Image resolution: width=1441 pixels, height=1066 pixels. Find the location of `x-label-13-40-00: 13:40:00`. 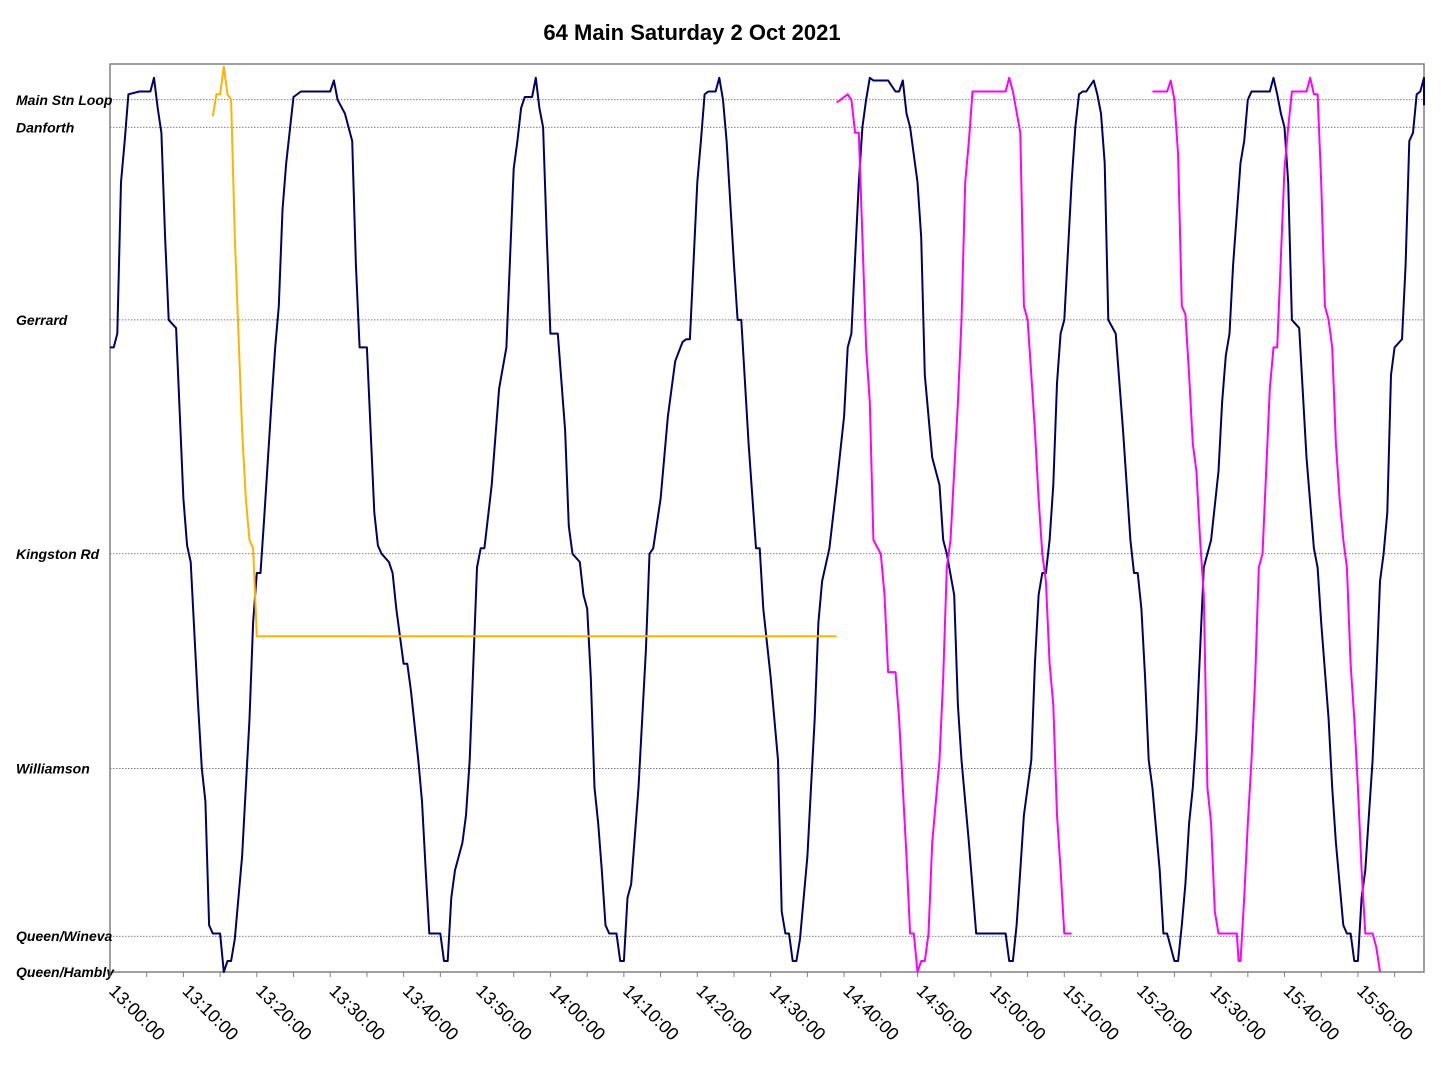

x-label-13-40-00: 13:40:00 is located at coordinates (431, 1013).